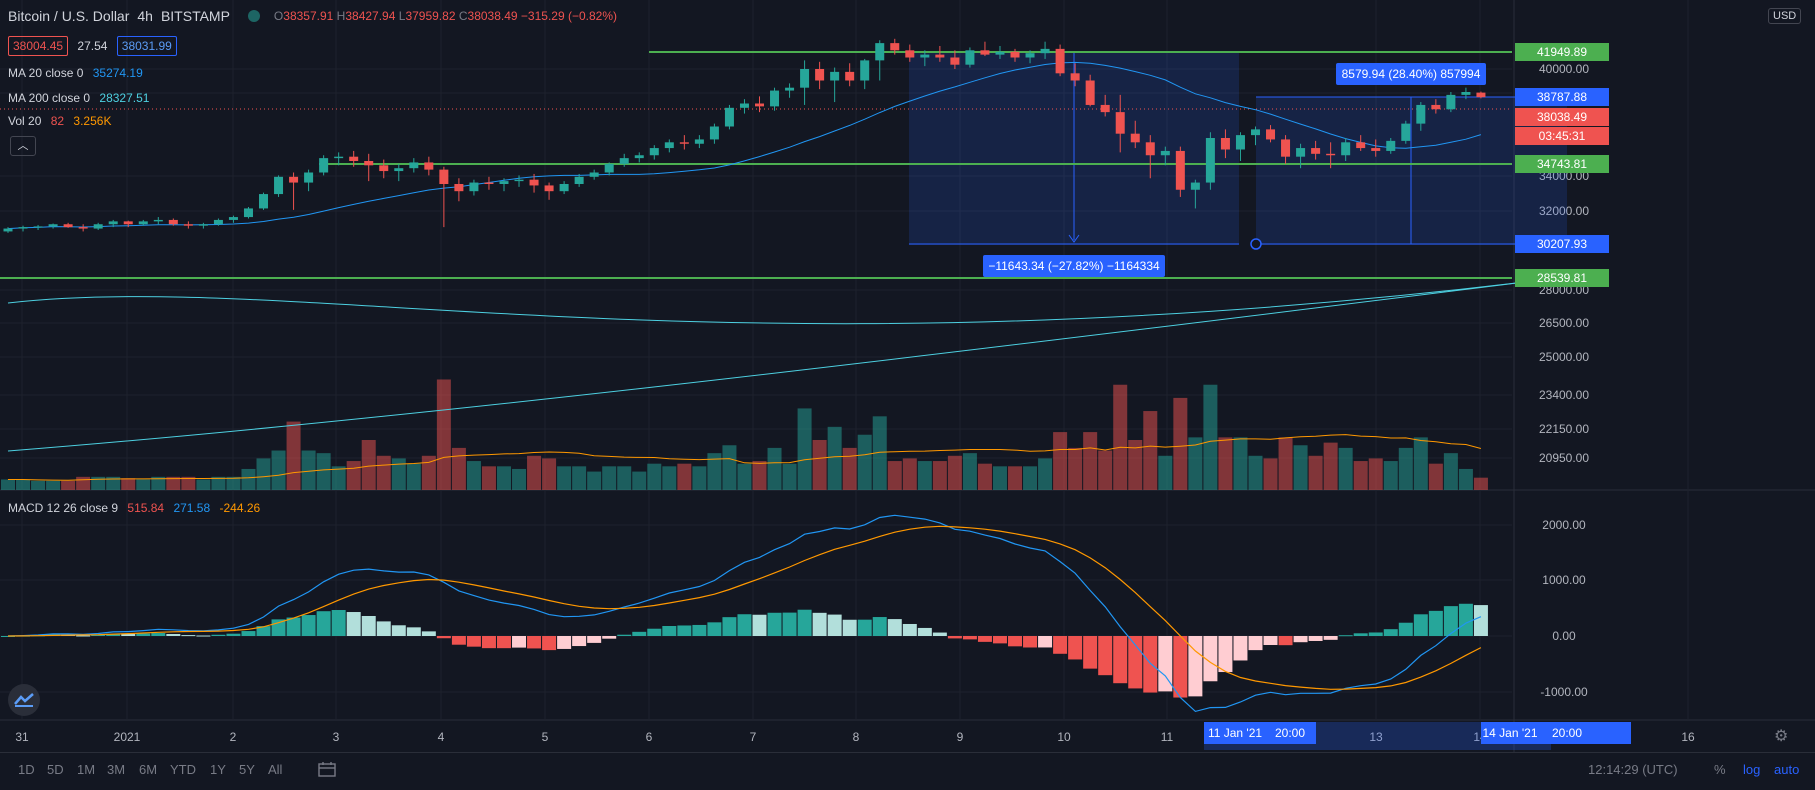 The image size is (1815, 790). What do you see at coordinates (192, 508) in the screenshot?
I see `macd-line-value: 271.58` at bounding box center [192, 508].